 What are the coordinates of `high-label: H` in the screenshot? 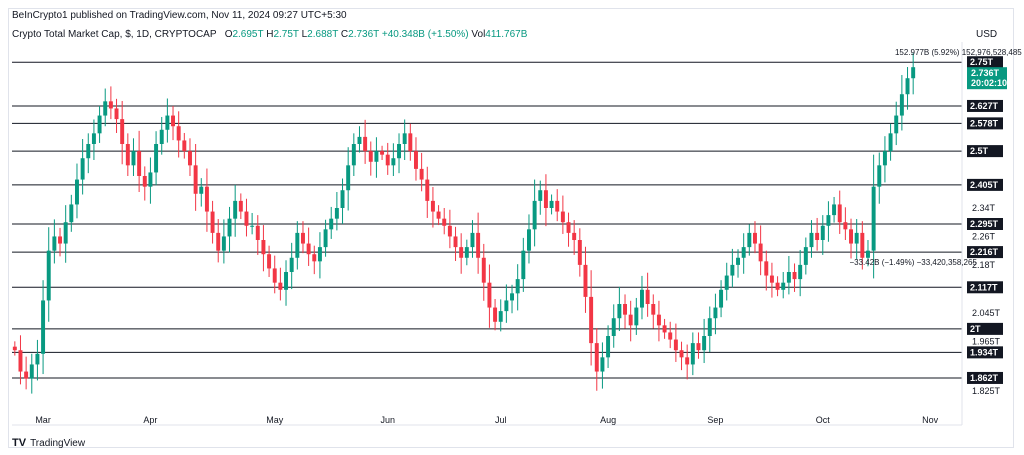 It's located at (270, 34).